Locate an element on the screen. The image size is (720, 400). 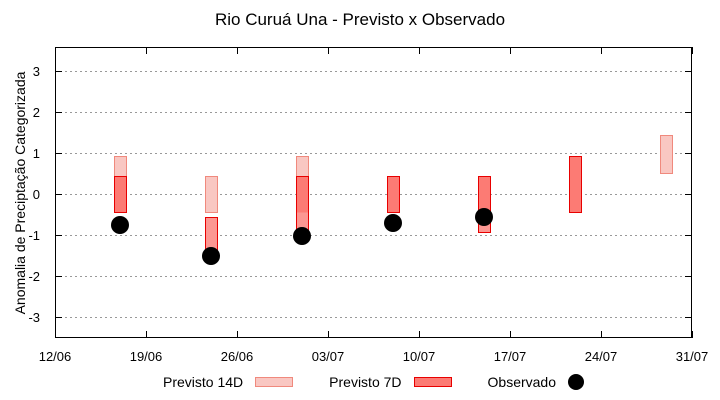
chart-title: Rio Curuá Una - Previsto x Observado is located at coordinates (360, 19).